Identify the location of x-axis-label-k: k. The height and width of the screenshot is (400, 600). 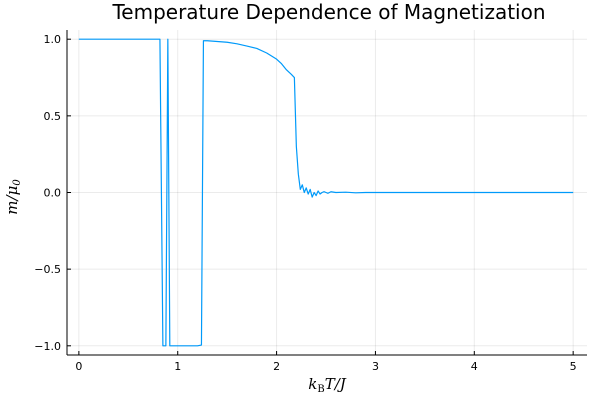
(312, 384).